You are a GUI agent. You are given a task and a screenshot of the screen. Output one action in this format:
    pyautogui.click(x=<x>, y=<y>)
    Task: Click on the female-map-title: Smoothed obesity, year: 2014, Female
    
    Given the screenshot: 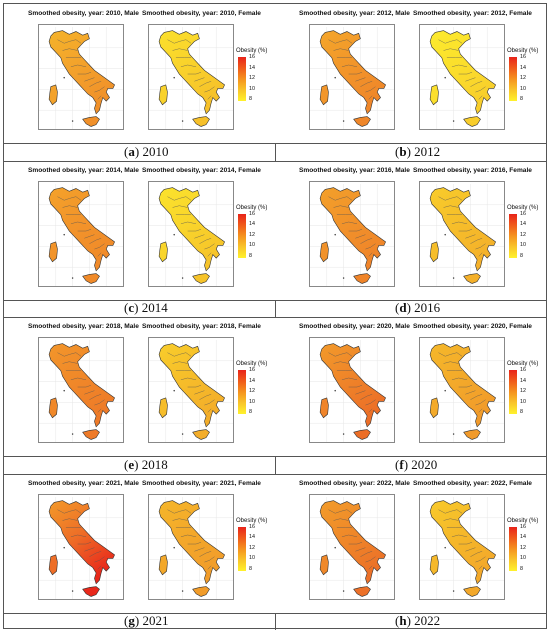 What is the action you would take?
    pyautogui.click(x=201, y=170)
    